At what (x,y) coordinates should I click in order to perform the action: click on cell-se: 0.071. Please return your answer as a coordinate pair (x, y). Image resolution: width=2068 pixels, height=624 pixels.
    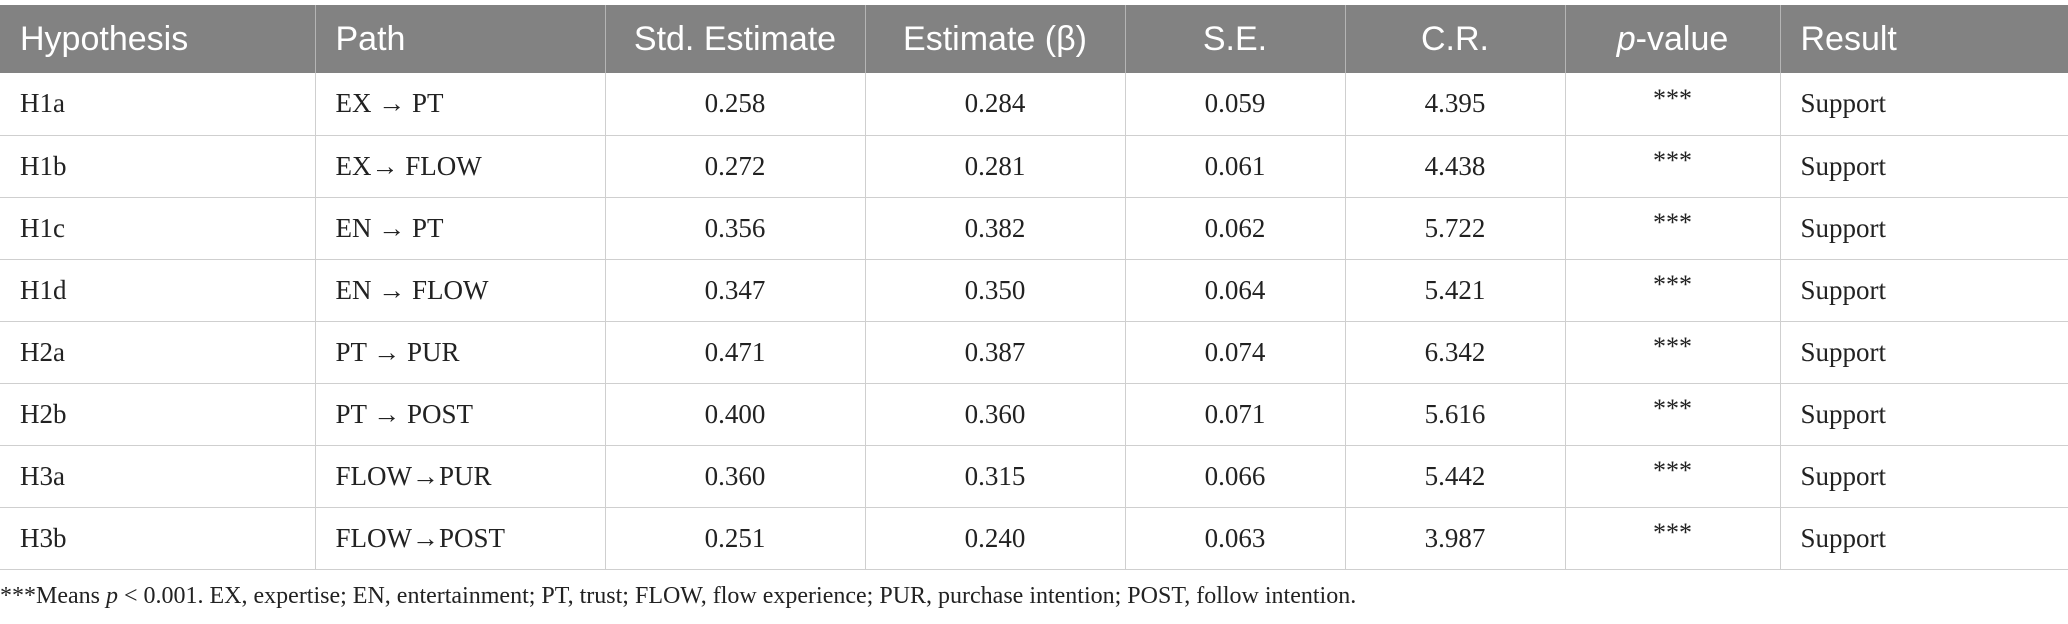
    Looking at the image, I should click on (1235, 414).